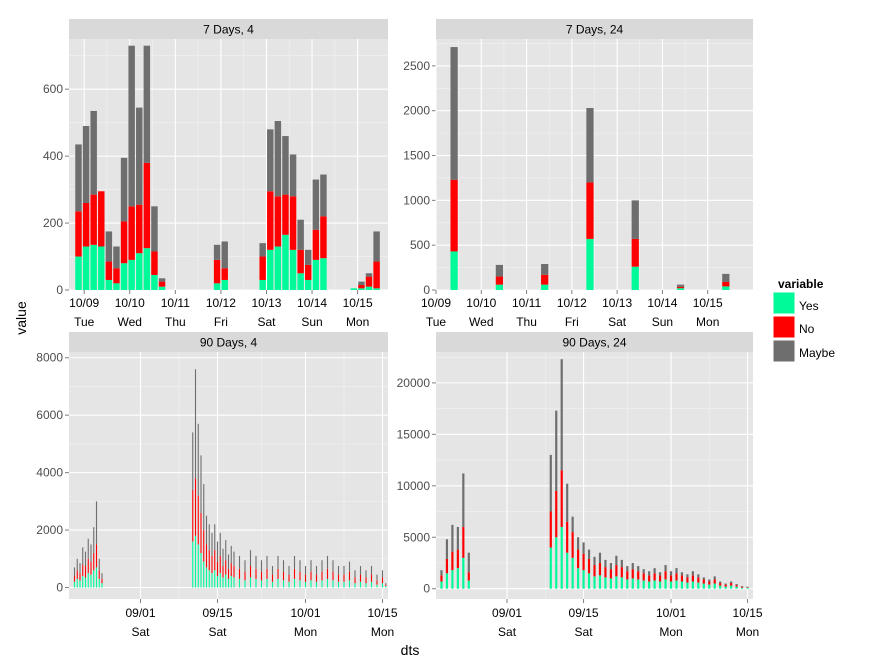 The height and width of the screenshot is (669, 876). I want to click on legend-key-no, so click(784, 327).